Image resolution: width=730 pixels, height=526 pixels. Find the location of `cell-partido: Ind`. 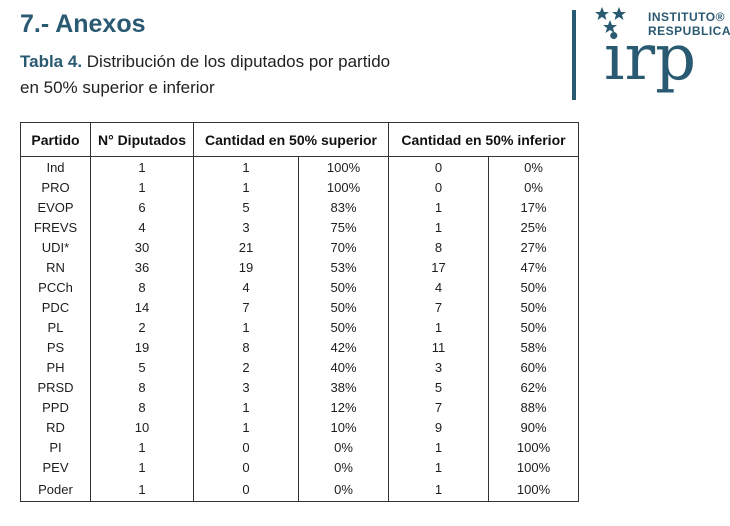

cell-partido: Ind is located at coordinates (55, 166).